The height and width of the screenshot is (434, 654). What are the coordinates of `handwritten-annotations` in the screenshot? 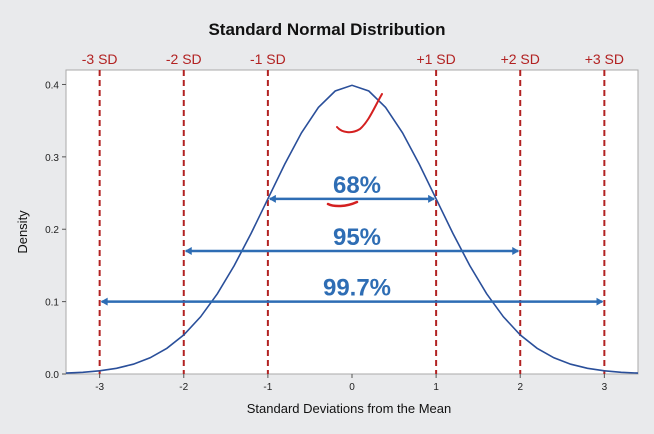 It's located at (354, 150).